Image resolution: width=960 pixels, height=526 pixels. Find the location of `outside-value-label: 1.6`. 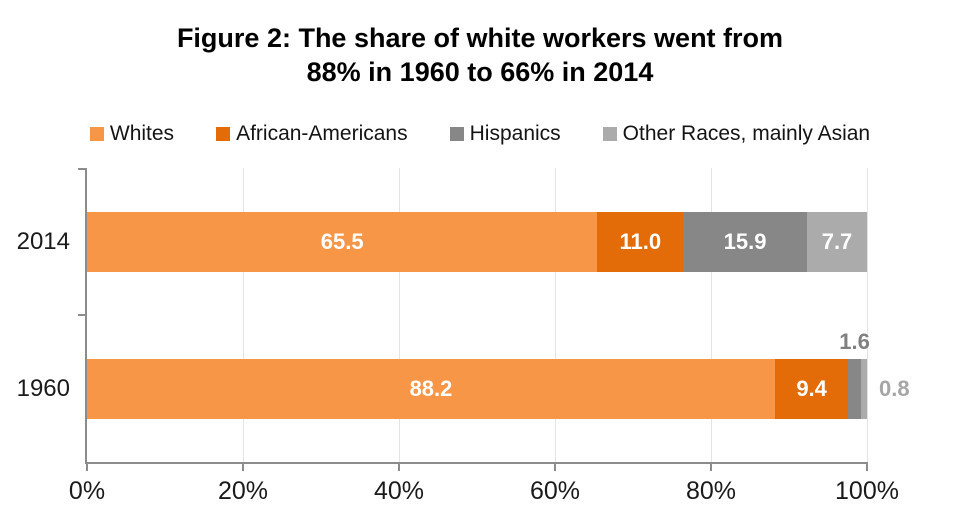

outside-value-label: 1.6 is located at coordinates (854, 341).